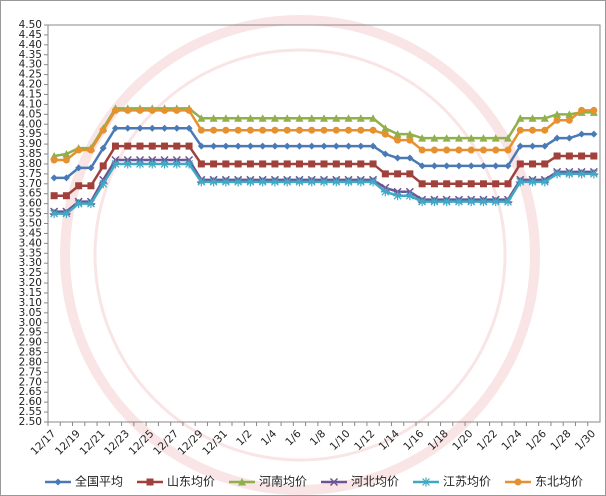 Image resolution: width=606 pixels, height=496 pixels. Describe the element at coordinates (30, 412) in the screenshot. I see `y-tick-label: 2.55` at that location.